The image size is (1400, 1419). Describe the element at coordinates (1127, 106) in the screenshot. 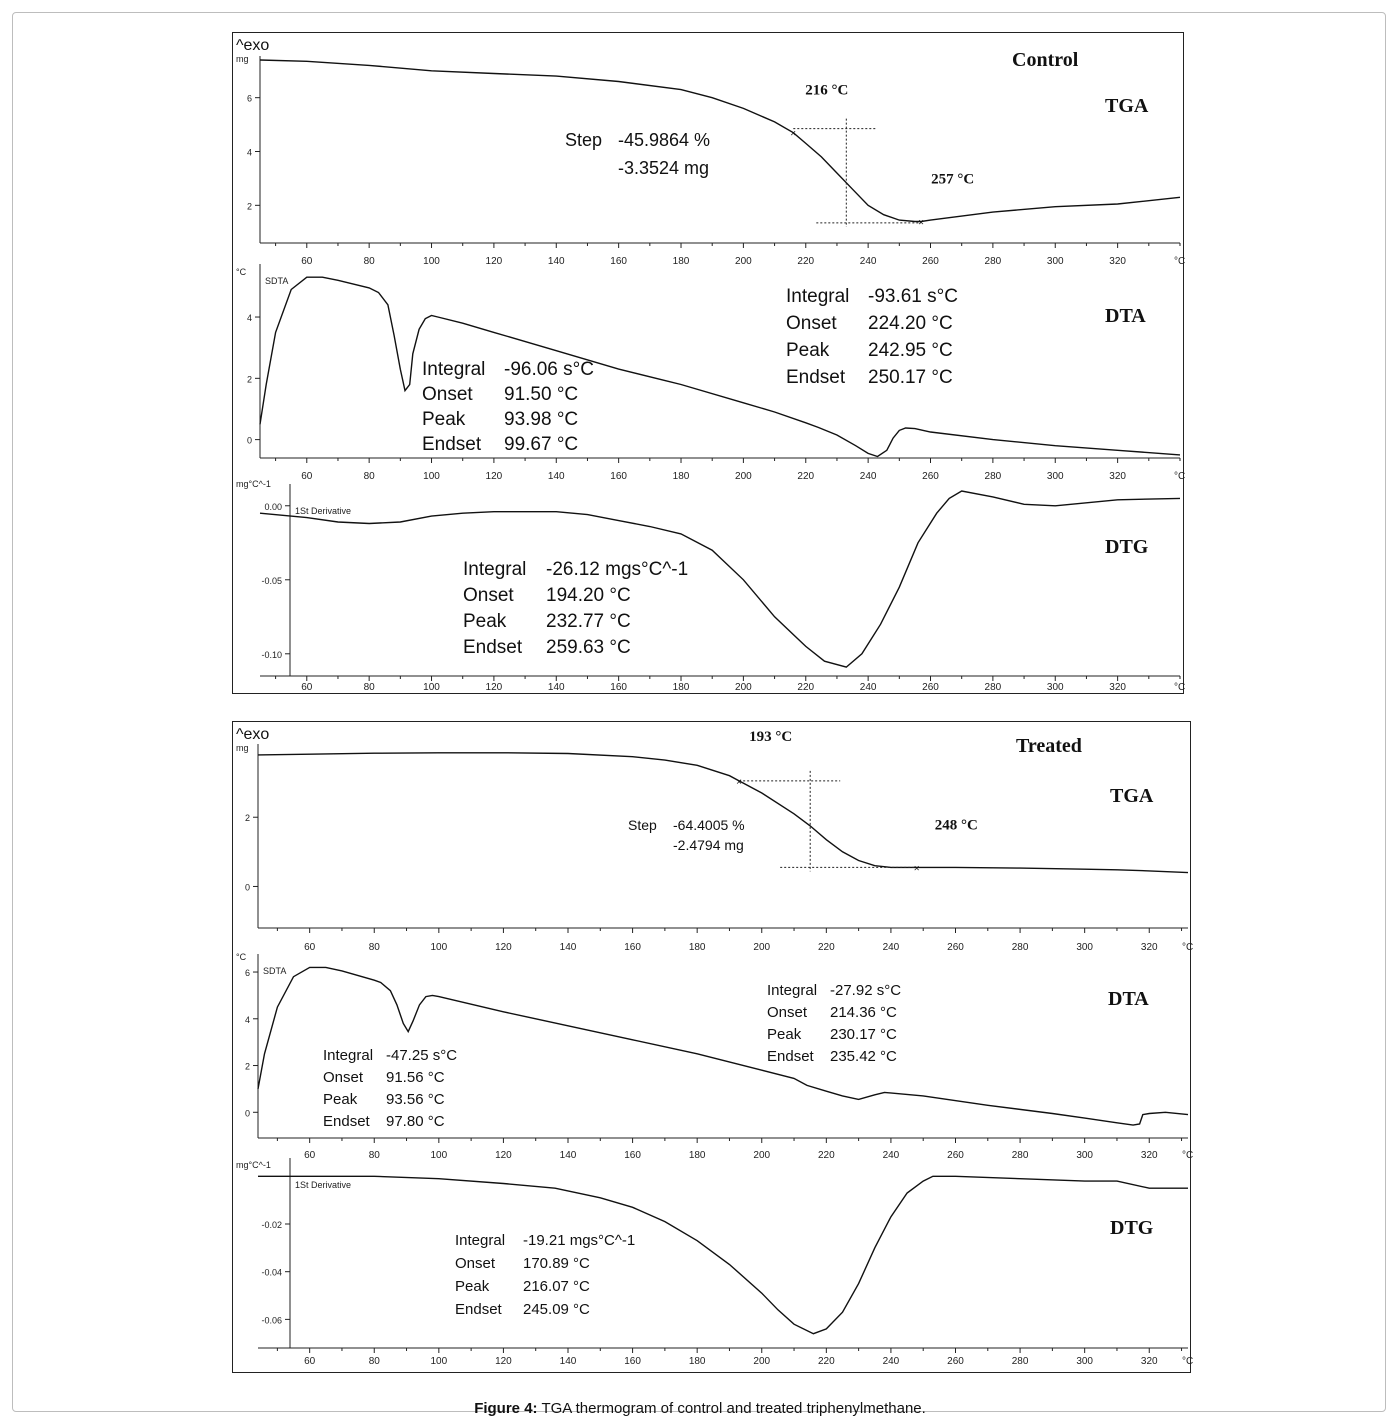

I see `subplot-label: TGA` at that location.